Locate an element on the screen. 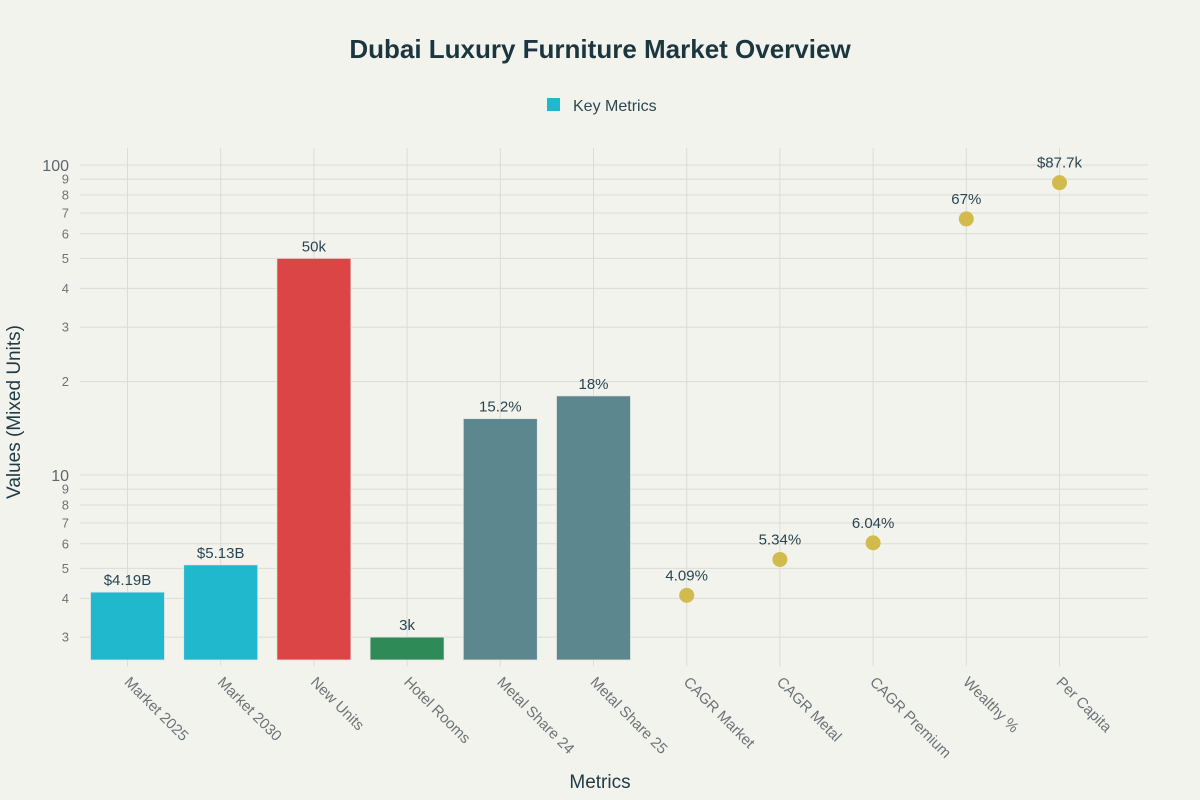  value-label: $87.7k is located at coordinates (1060, 163).